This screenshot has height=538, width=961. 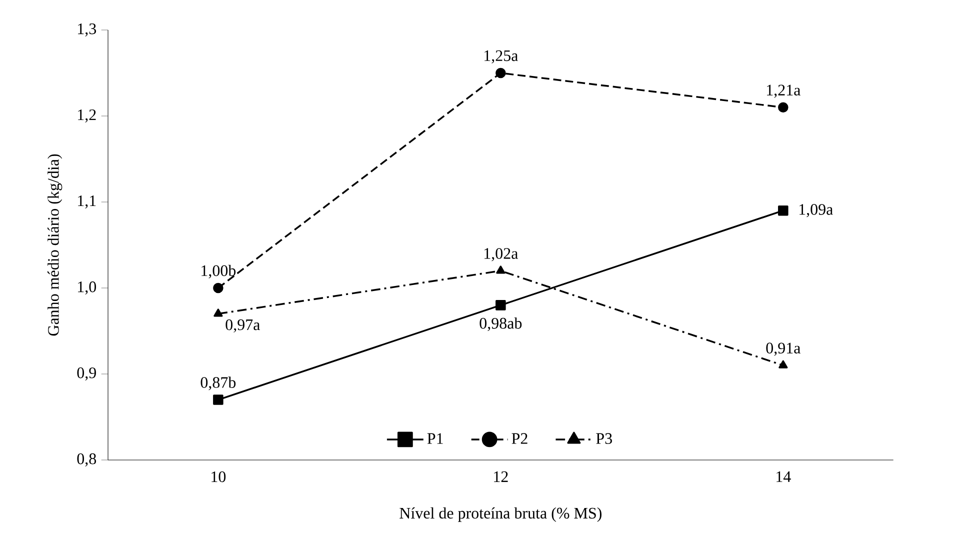 I want to click on data-label: 1,21a, so click(x=783, y=91).